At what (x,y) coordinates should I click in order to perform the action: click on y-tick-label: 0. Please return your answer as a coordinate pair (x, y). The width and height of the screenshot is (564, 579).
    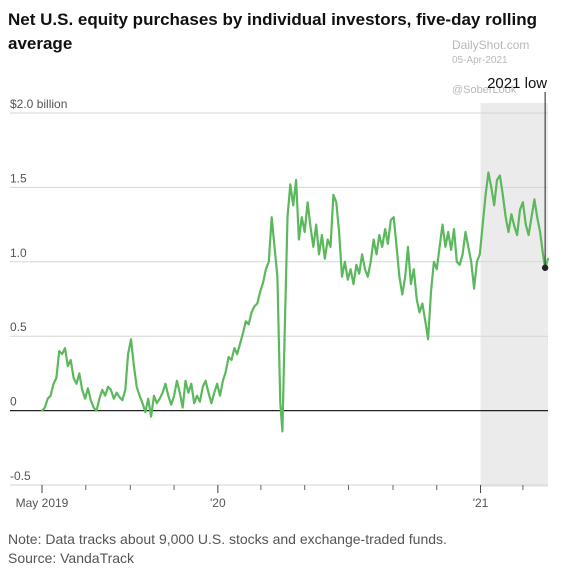
    Looking at the image, I should click on (13, 402).